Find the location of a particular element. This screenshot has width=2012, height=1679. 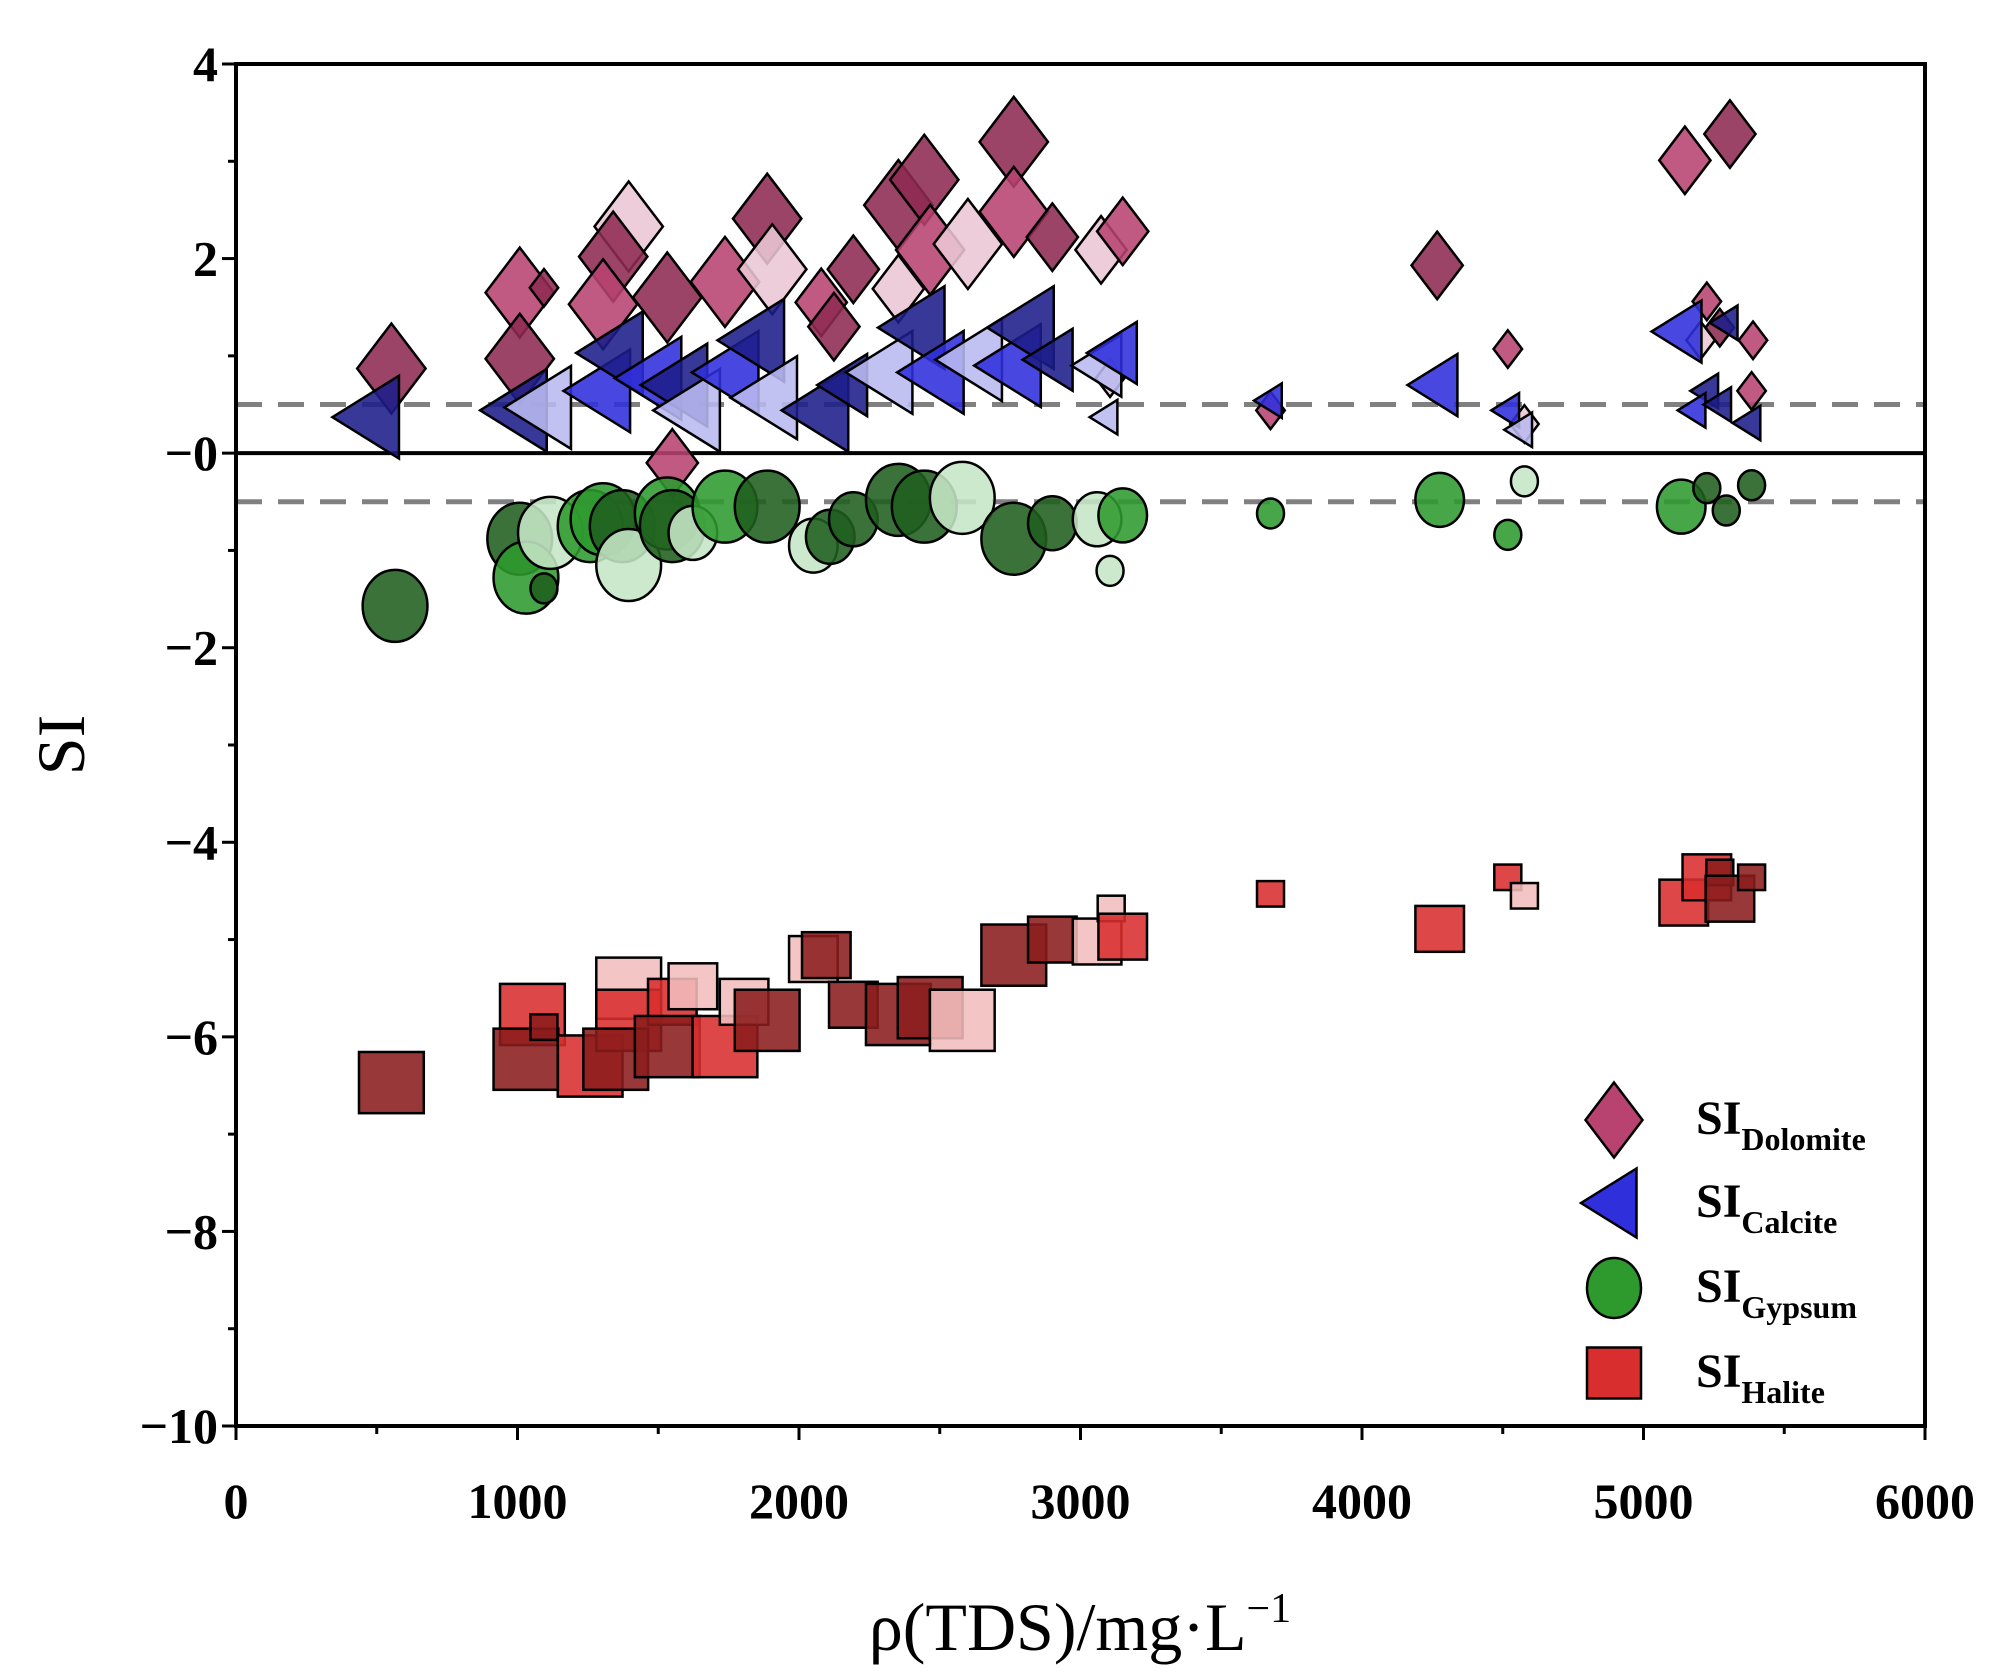

legend-label: SICalcite is located at coordinates (1766, 1207).